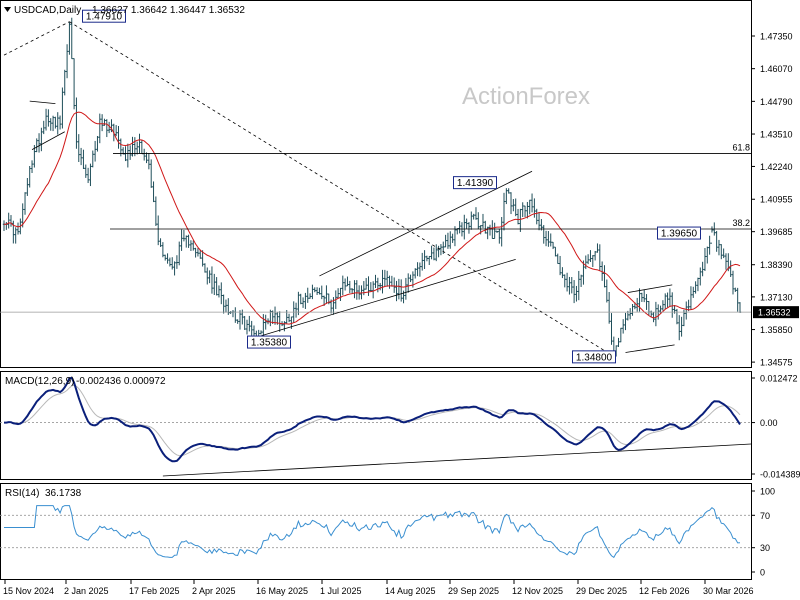 The image size is (800, 600). Describe the element at coordinates (741, 147) in the screenshot. I see `fib-level-label: 61.8` at that location.